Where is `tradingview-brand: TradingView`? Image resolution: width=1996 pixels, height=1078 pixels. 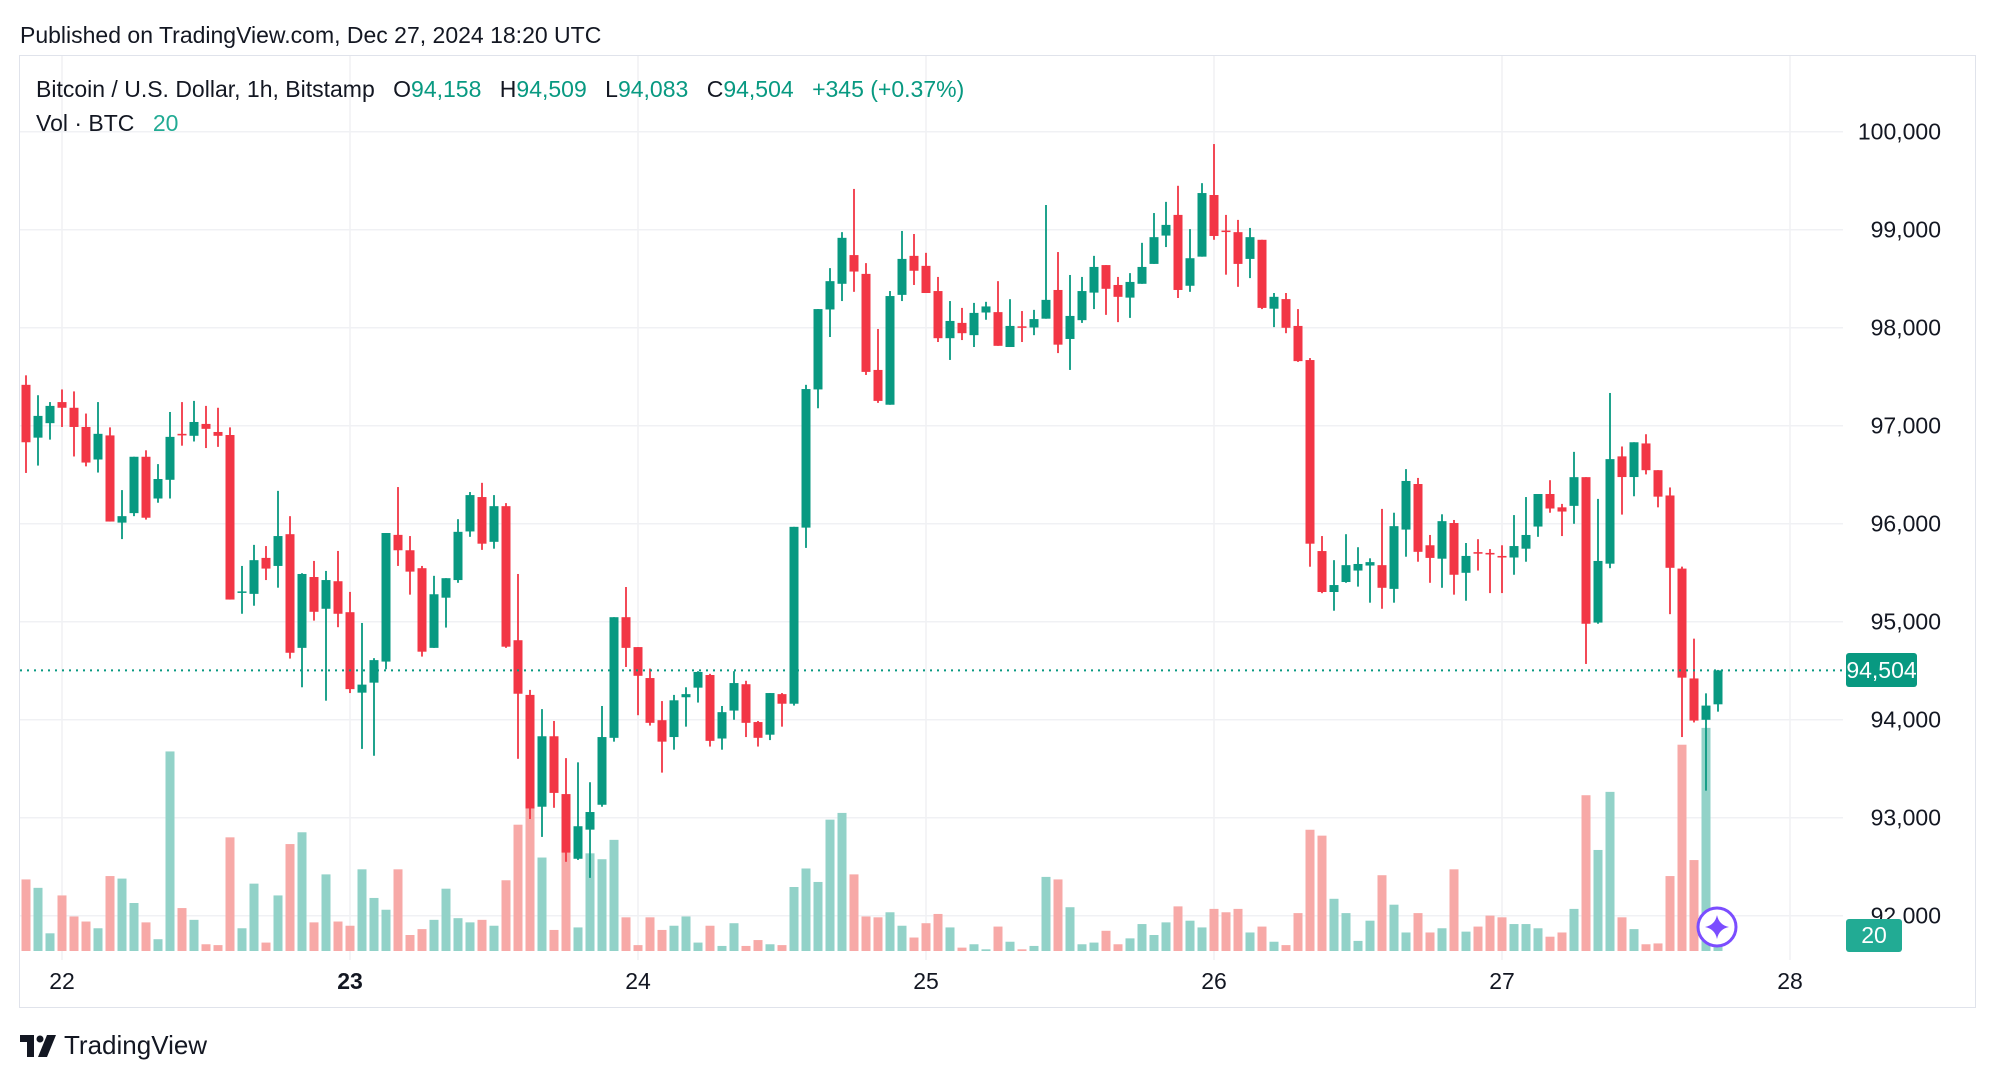
tradingview-brand: TradingView is located at coordinates (136, 1045).